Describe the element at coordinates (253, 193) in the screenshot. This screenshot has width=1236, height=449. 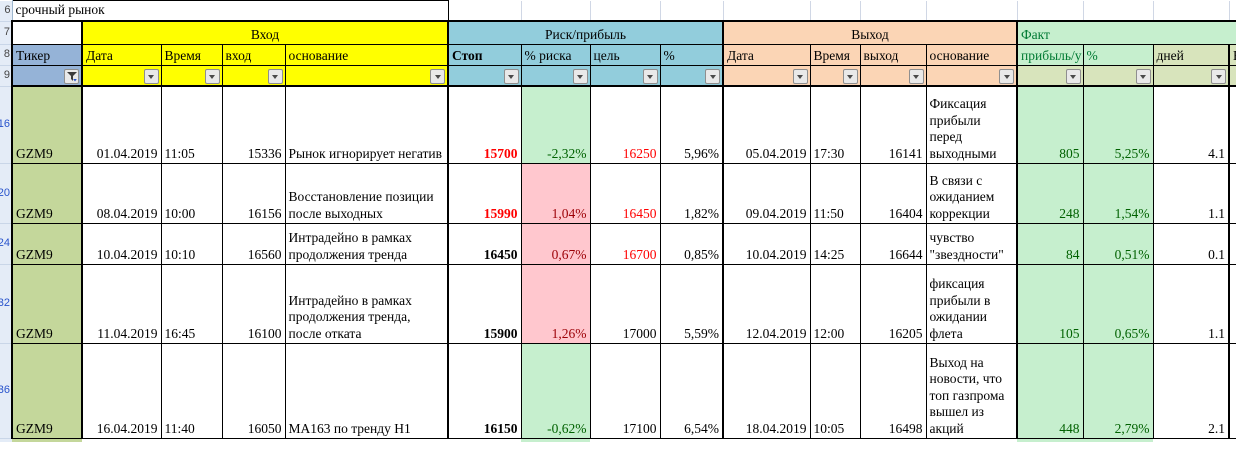
I see `cell-entry-price: 16156` at that location.